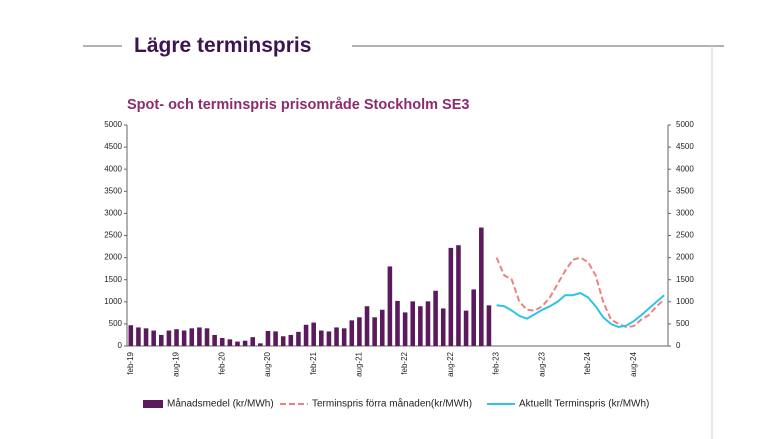 The image size is (780, 439). What do you see at coordinates (113, 124) in the screenshot?
I see `y-tick-label: 5000` at bounding box center [113, 124].